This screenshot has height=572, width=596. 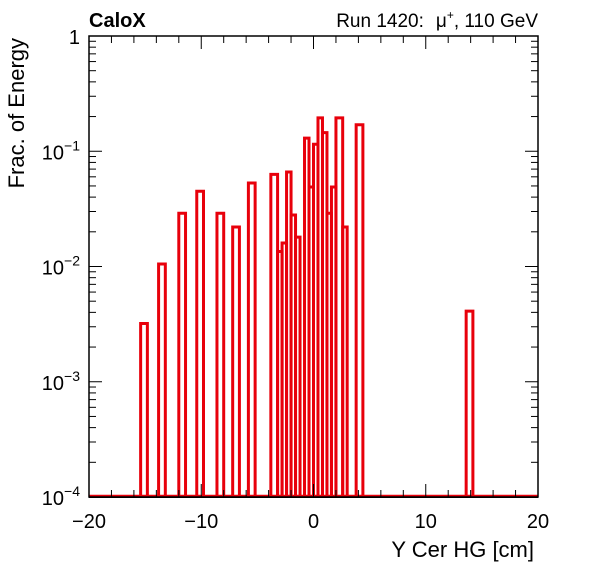 I want to click on x-tick-label: 20, so click(x=538, y=522).